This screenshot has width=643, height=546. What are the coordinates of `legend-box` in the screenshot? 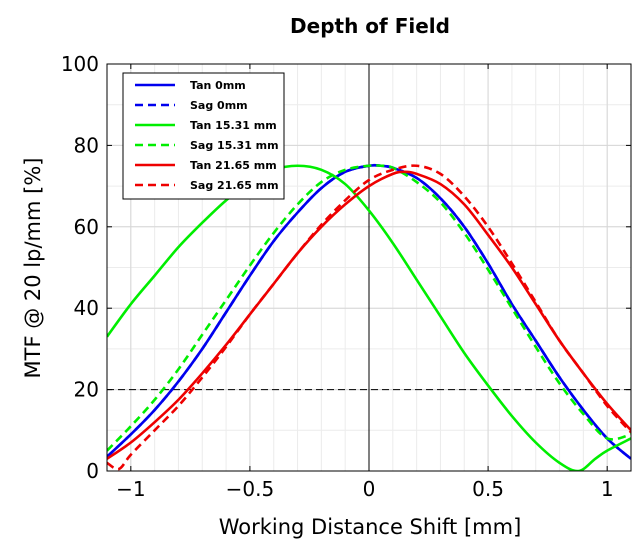 It's located at (203, 136).